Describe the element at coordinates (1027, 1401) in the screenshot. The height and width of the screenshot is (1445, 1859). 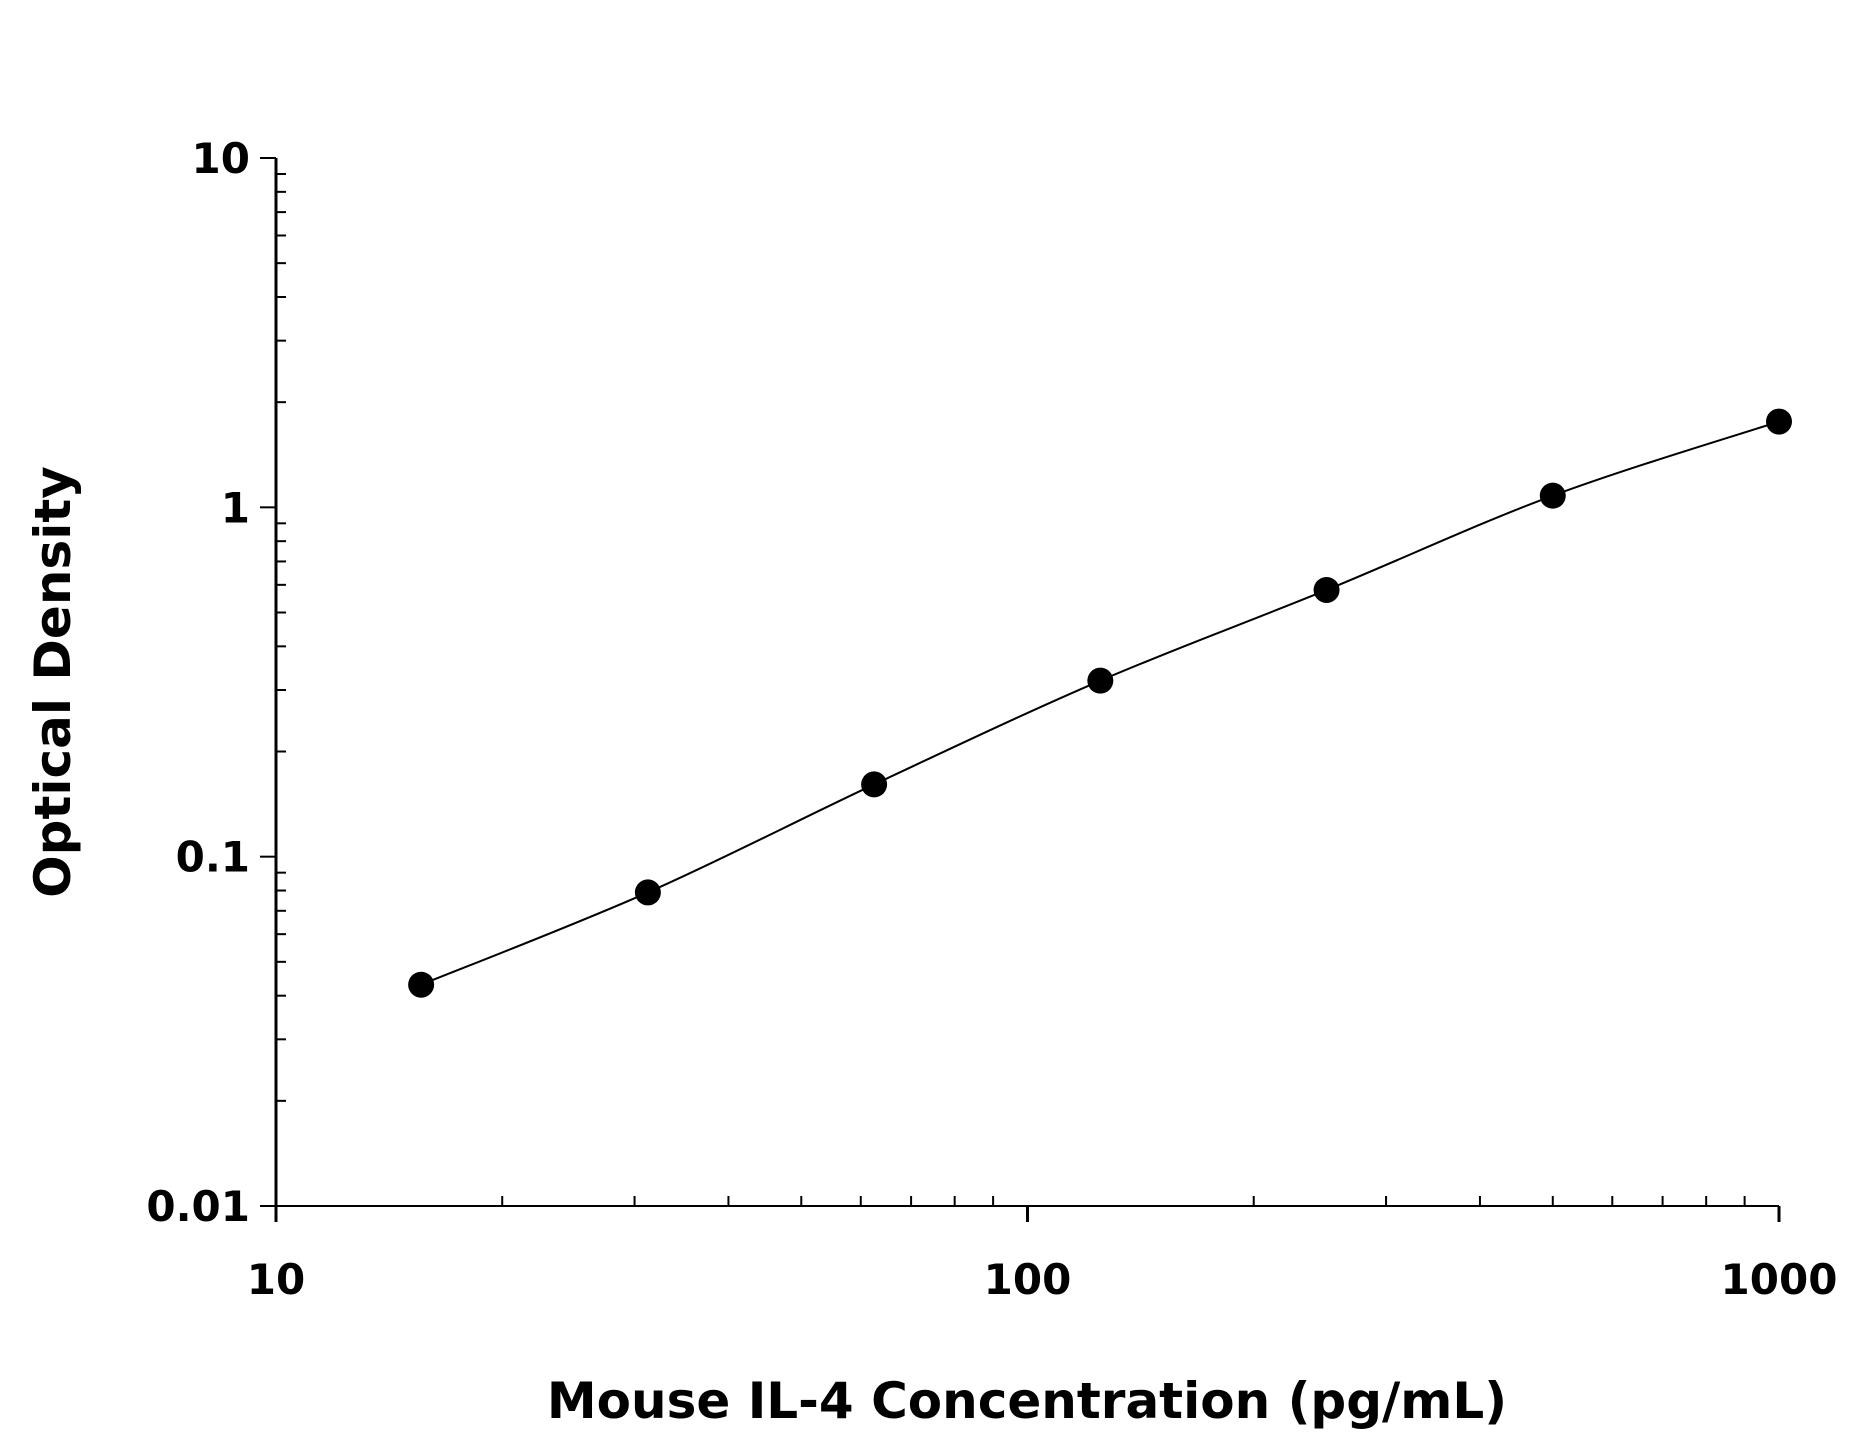
I see `x-axis-label: Mouse IL-4 Concentration (pg/mL)` at that location.